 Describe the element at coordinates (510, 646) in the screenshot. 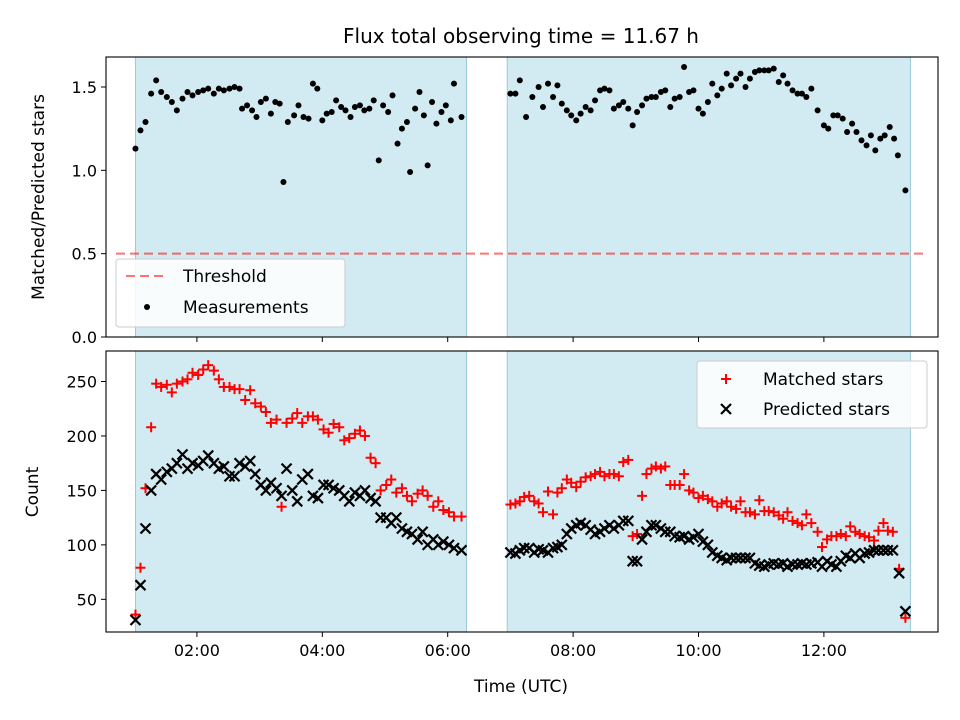

I see `count-x-ticks: 02:00 04:00 06:00 08:00 10:00 12:00` at that location.